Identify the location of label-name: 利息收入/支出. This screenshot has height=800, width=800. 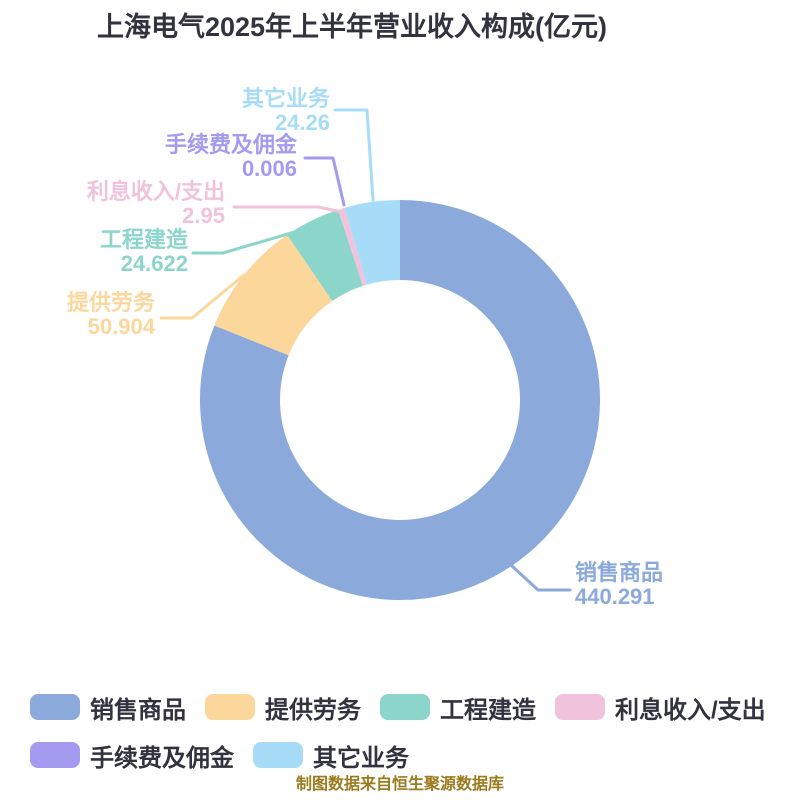
(155, 191).